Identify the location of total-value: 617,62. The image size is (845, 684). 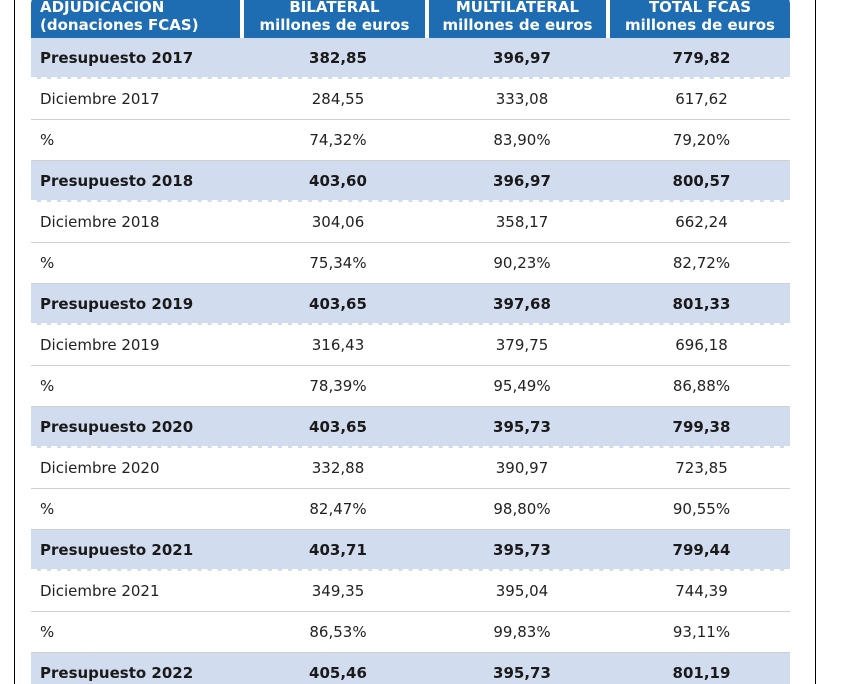
(701, 99).